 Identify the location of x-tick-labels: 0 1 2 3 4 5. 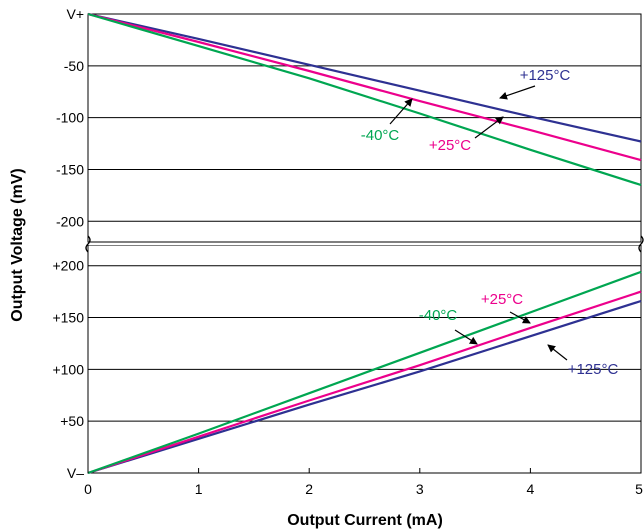
(363, 482).